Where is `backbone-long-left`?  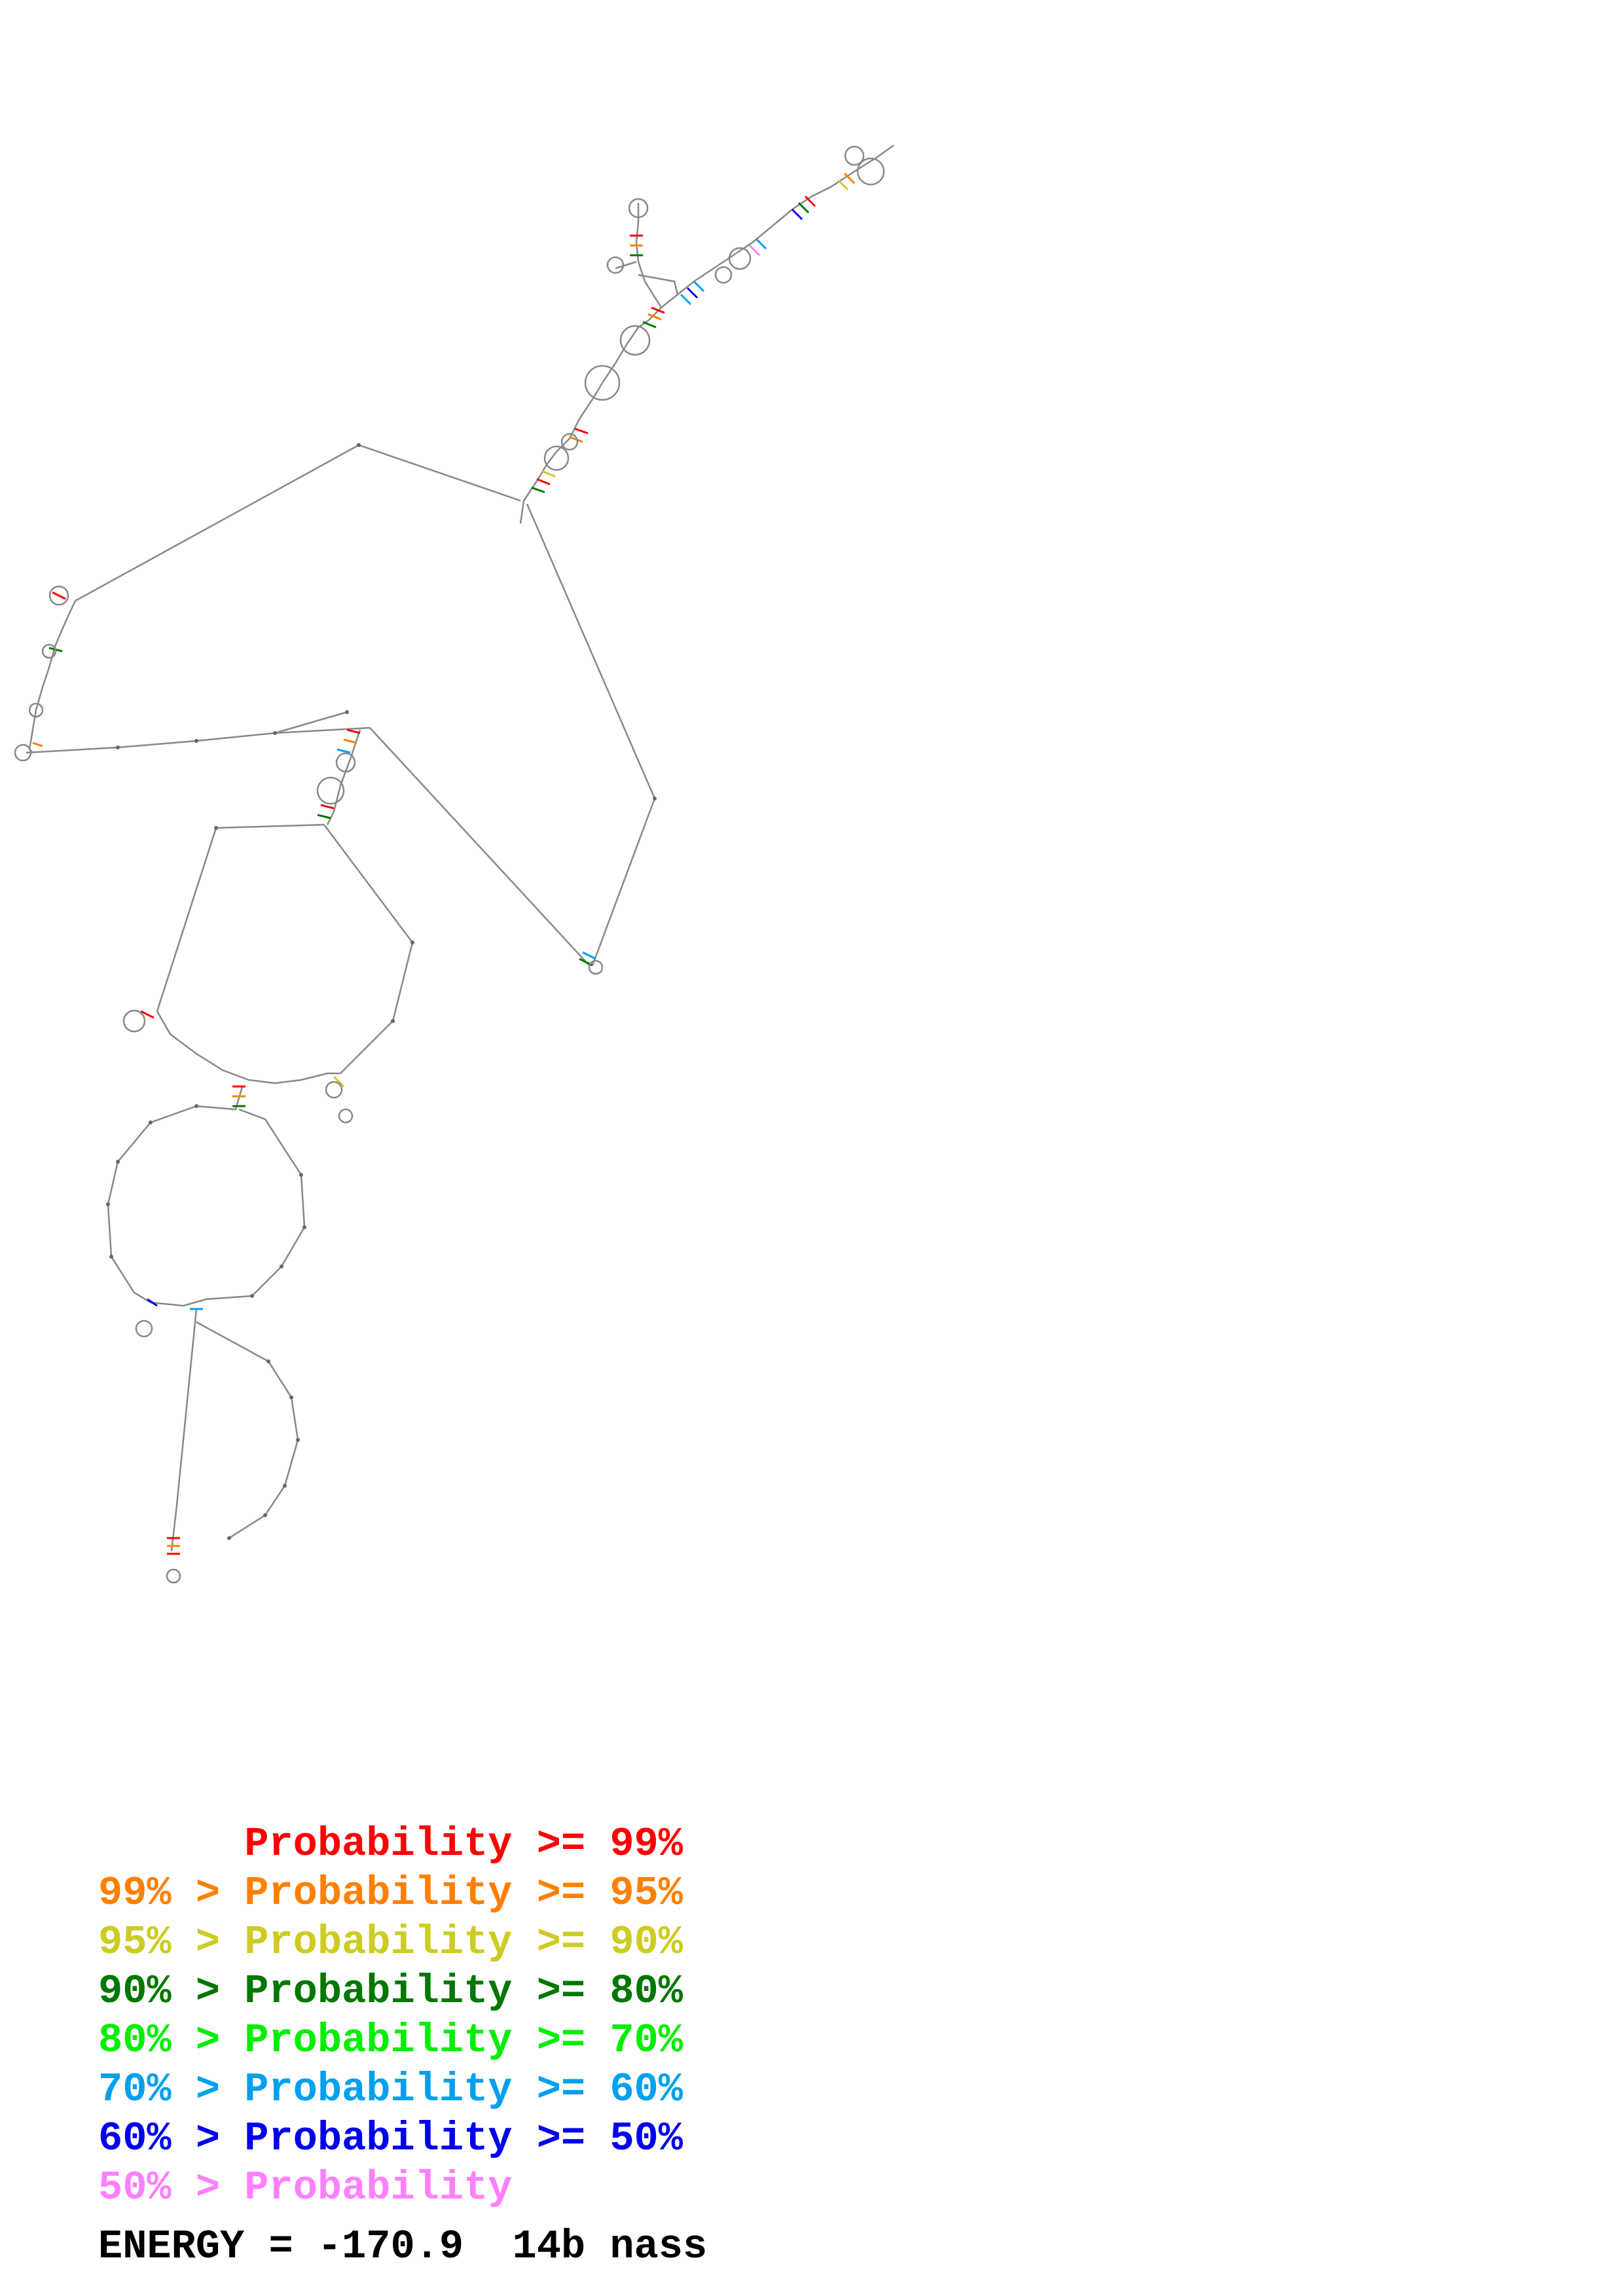 backbone-long-left is located at coordinates (298, 523).